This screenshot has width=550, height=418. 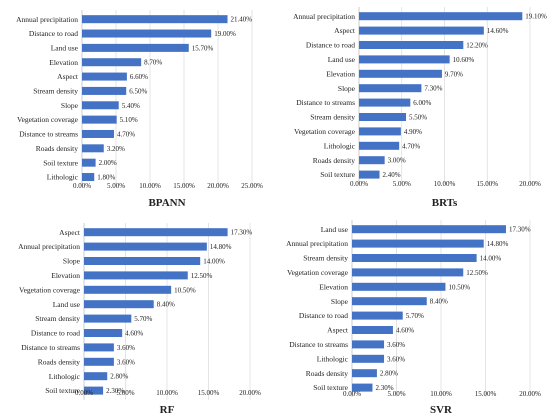 What do you see at coordinates (464, 60) in the screenshot?
I see `brts-value-label-4: 10.60%` at bounding box center [464, 60].